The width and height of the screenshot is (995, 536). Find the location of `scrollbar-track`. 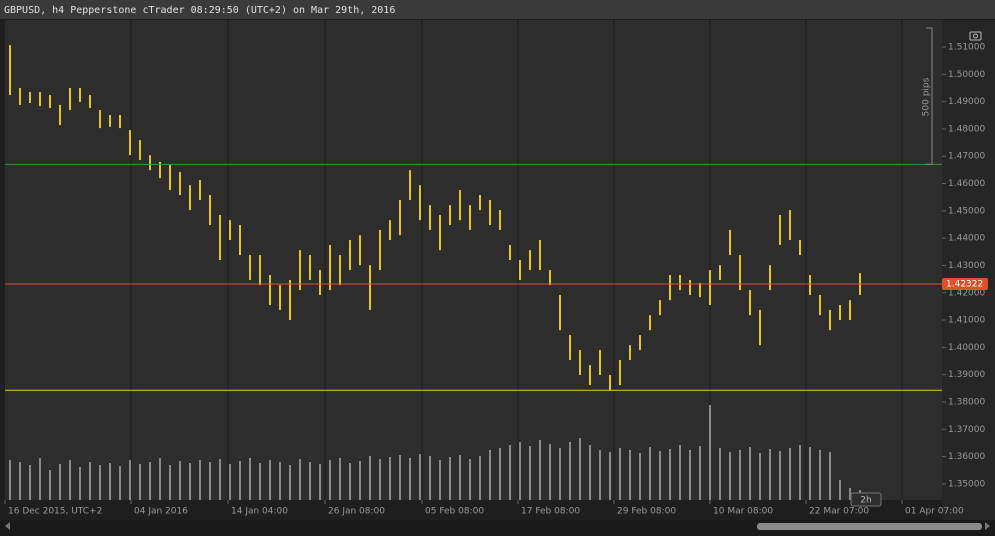

scrollbar-track is located at coordinates (497, 528).